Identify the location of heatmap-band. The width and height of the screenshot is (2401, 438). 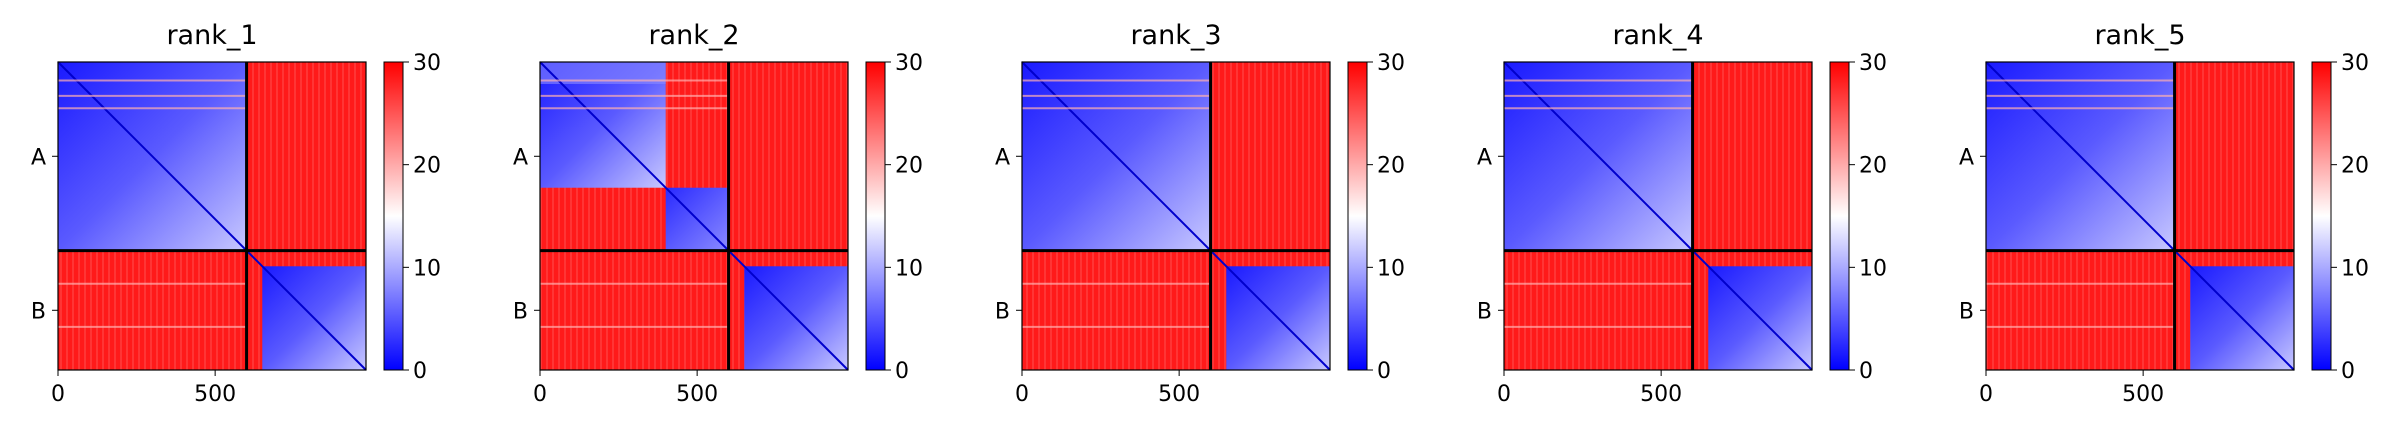
(603, 73).